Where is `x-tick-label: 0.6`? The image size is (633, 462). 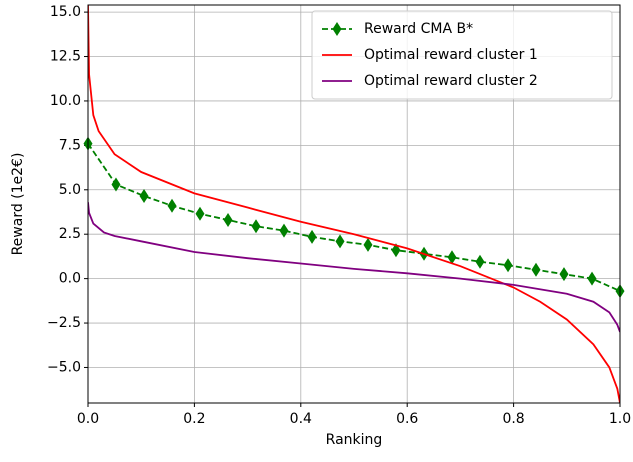
x-tick-label: 0.6 is located at coordinates (407, 419).